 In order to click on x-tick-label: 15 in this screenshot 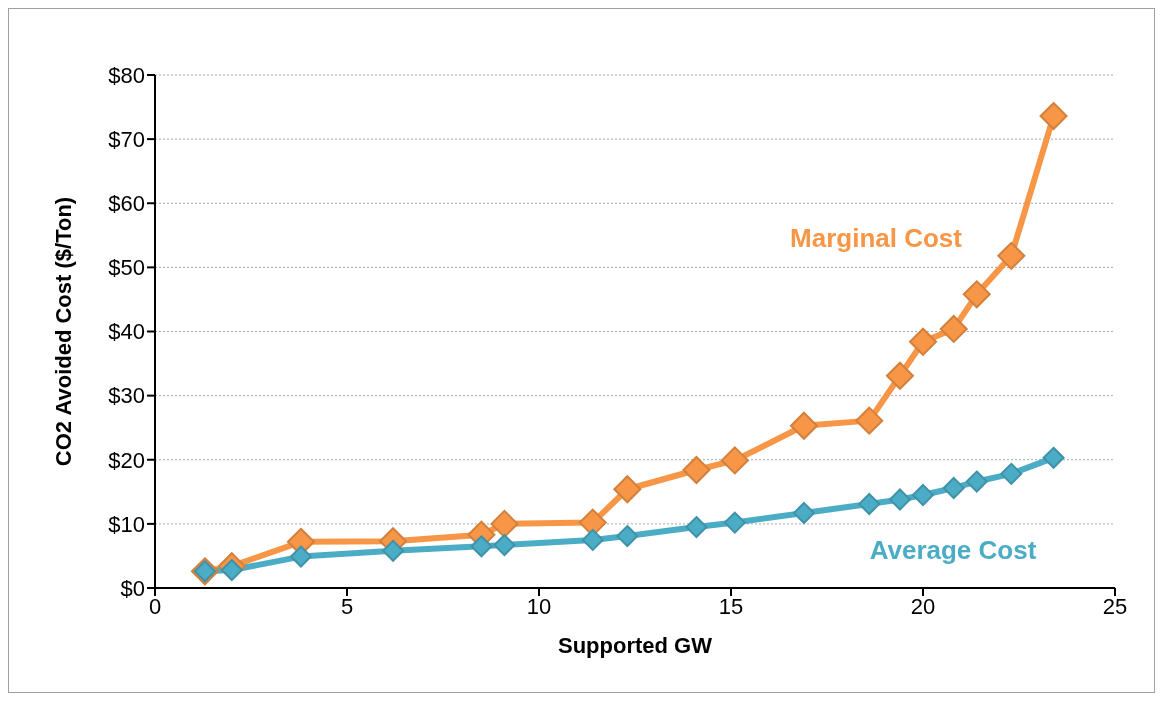, I will do `click(731, 606)`.